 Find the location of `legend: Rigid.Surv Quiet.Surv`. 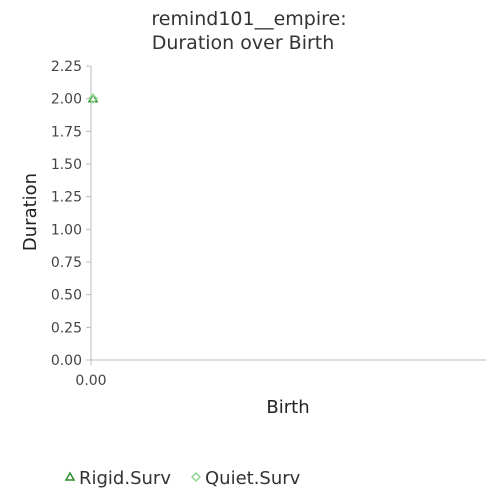

legend: Rigid.Surv Quiet.Surv is located at coordinates (182, 478).